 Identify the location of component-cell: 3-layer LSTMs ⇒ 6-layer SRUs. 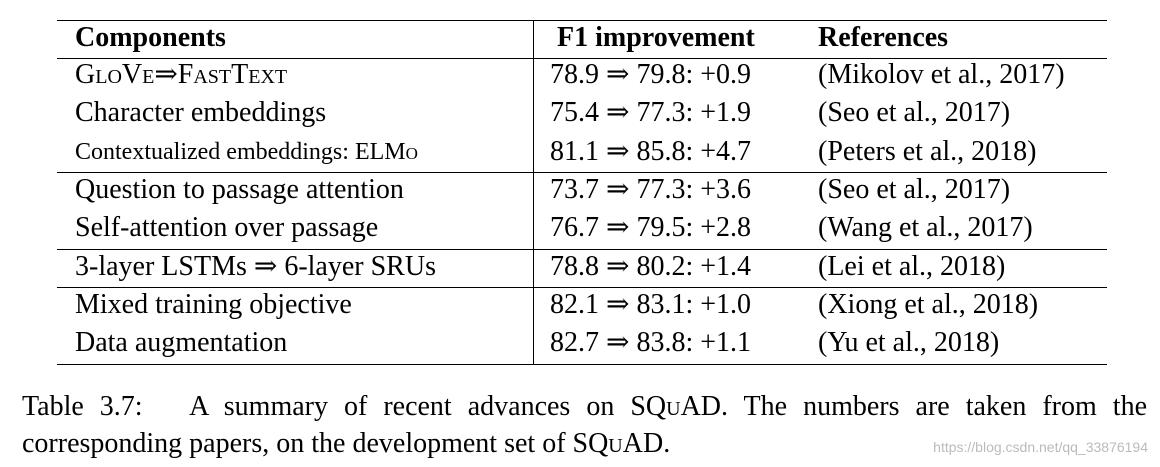
(255, 267).